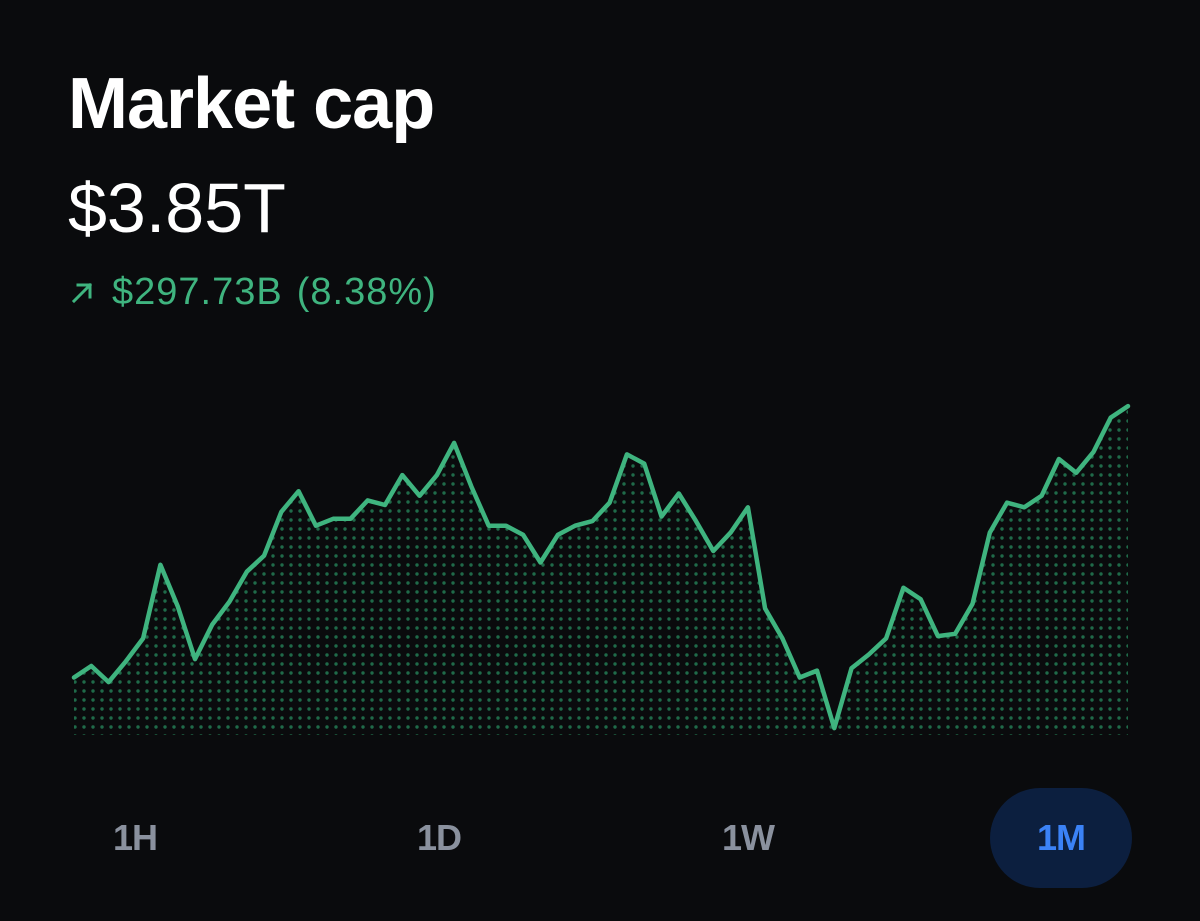  What do you see at coordinates (197, 292) in the screenshot?
I see `change-amount: $297.73B` at bounding box center [197, 292].